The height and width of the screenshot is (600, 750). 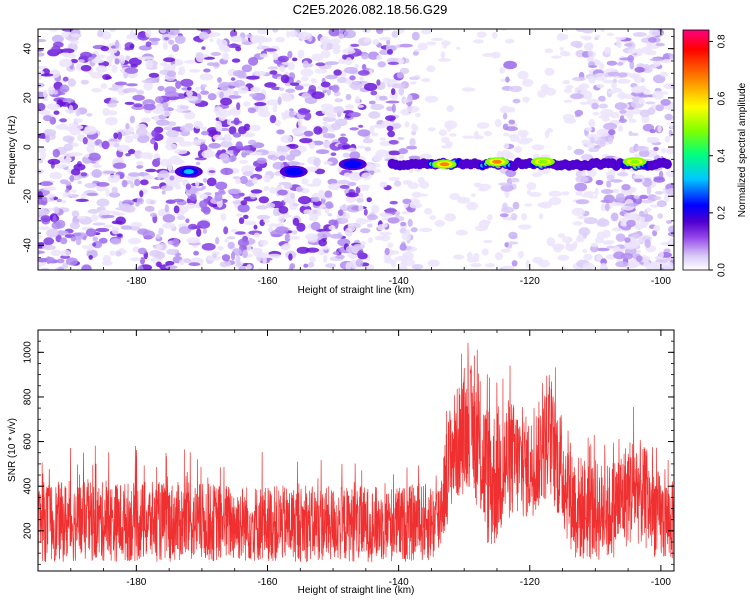 I want to click on colorbar-ticks: 0.0 0.2 0.4 0.6 0.8, so click(x=718, y=155).